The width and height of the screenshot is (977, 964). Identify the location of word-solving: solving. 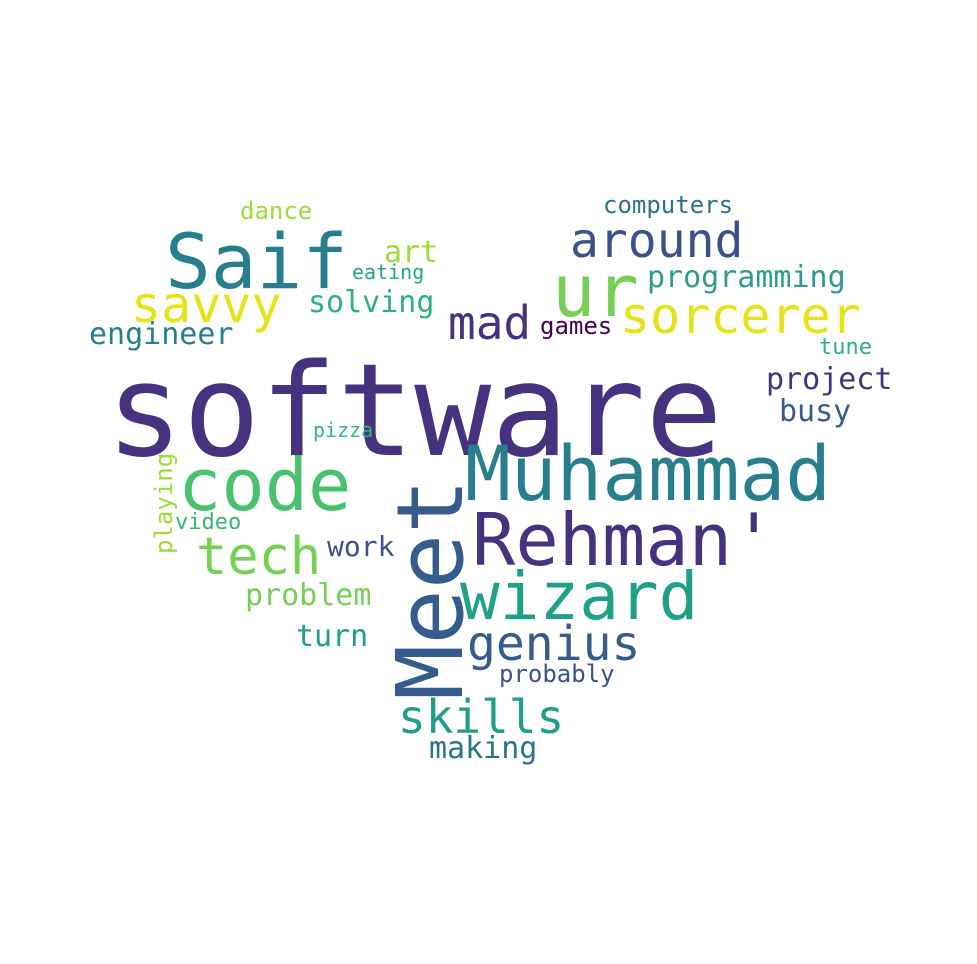
(371, 302).